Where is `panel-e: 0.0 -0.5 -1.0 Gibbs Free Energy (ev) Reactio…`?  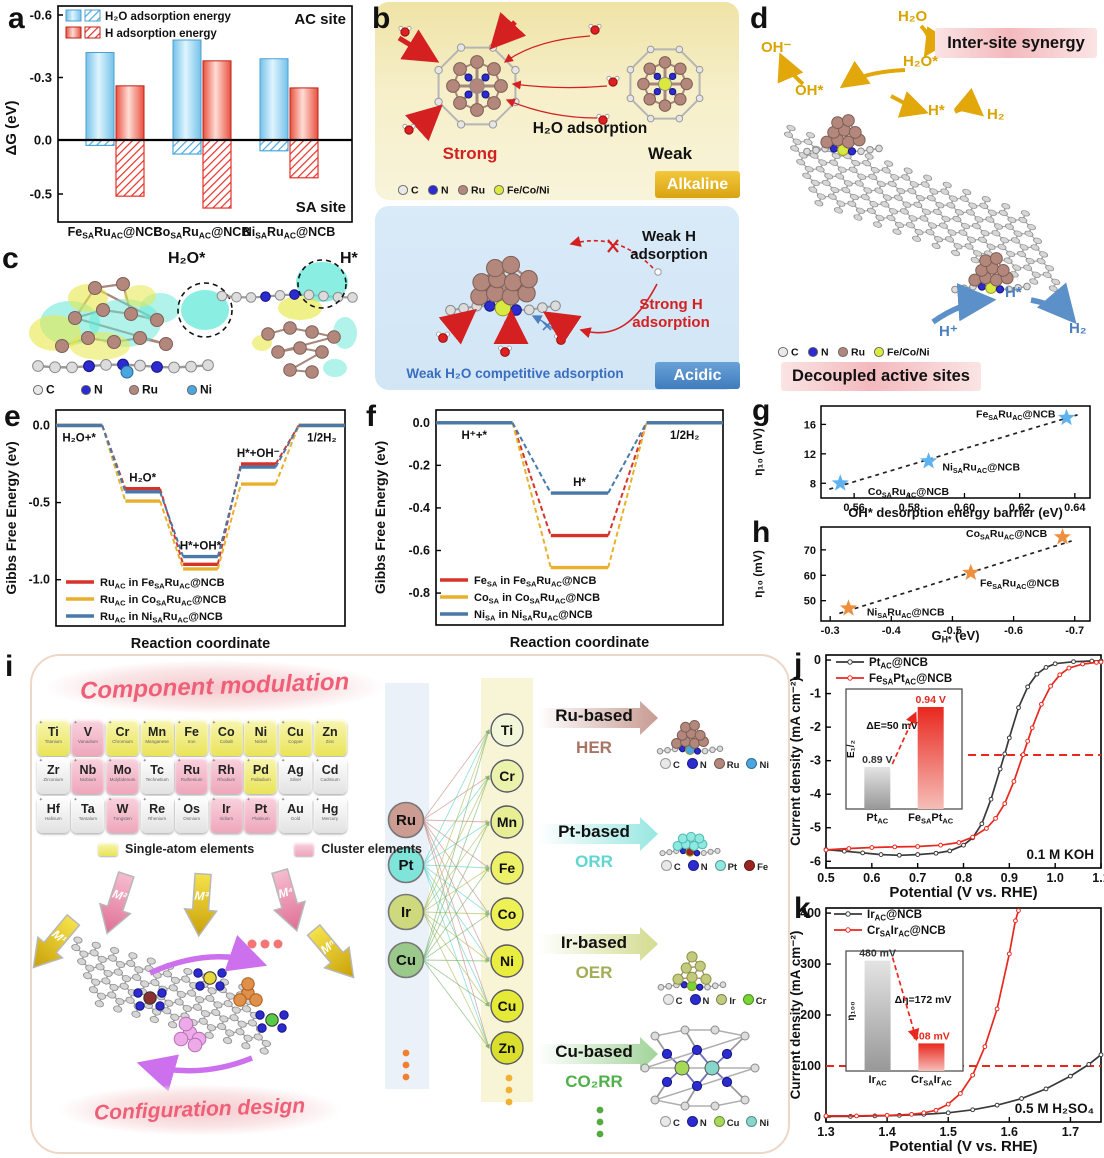 panel-e: 0.0 -0.5 -1.0 Gibbs Free Energy (ev) Reactio… is located at coordinates (181, 525).